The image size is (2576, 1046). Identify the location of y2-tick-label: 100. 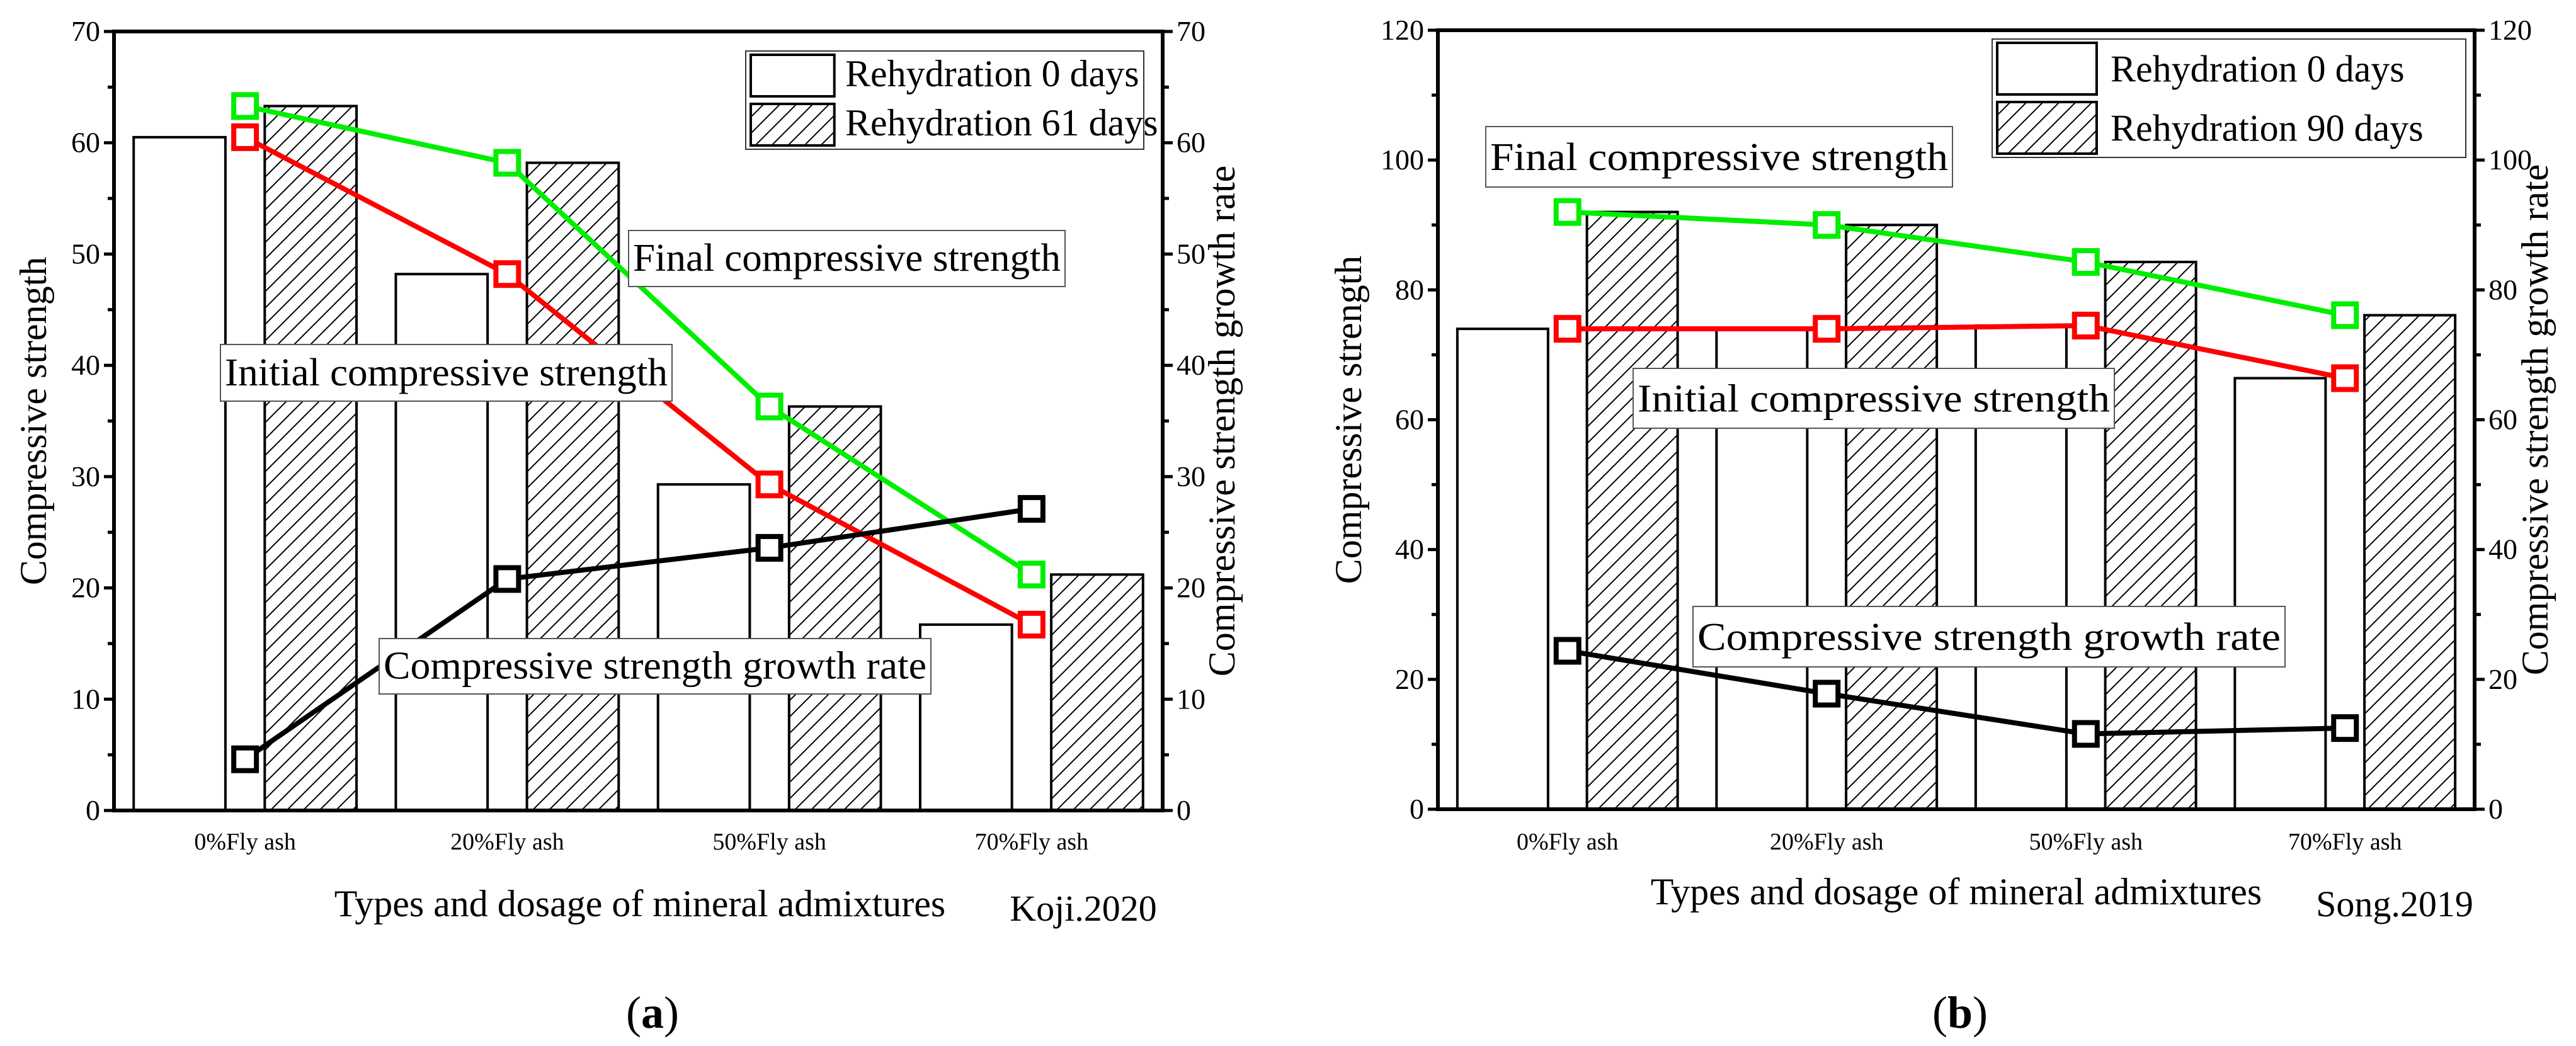
(2510, 160).